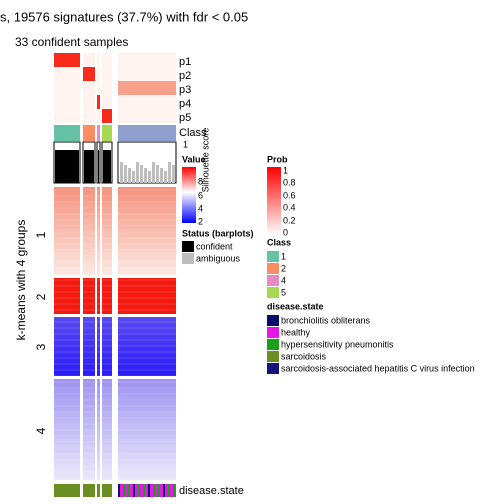  Describe the element at coordinates (283, 268) in the screenshot. I see `legend-label: 2` at that location.